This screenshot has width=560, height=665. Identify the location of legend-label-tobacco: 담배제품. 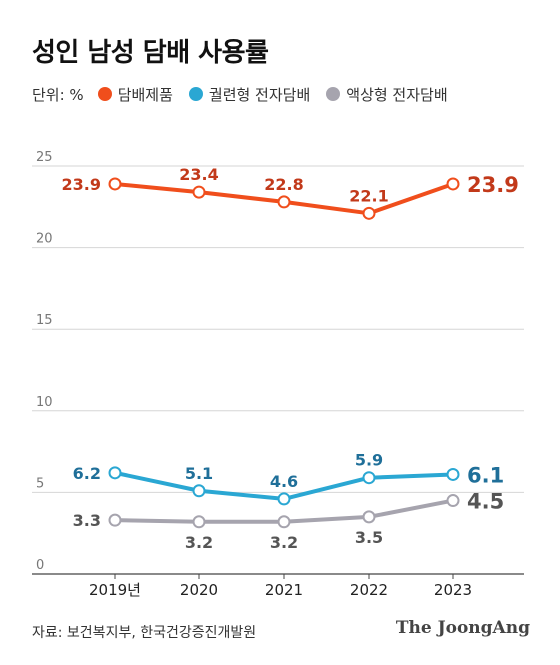
(145, 94).